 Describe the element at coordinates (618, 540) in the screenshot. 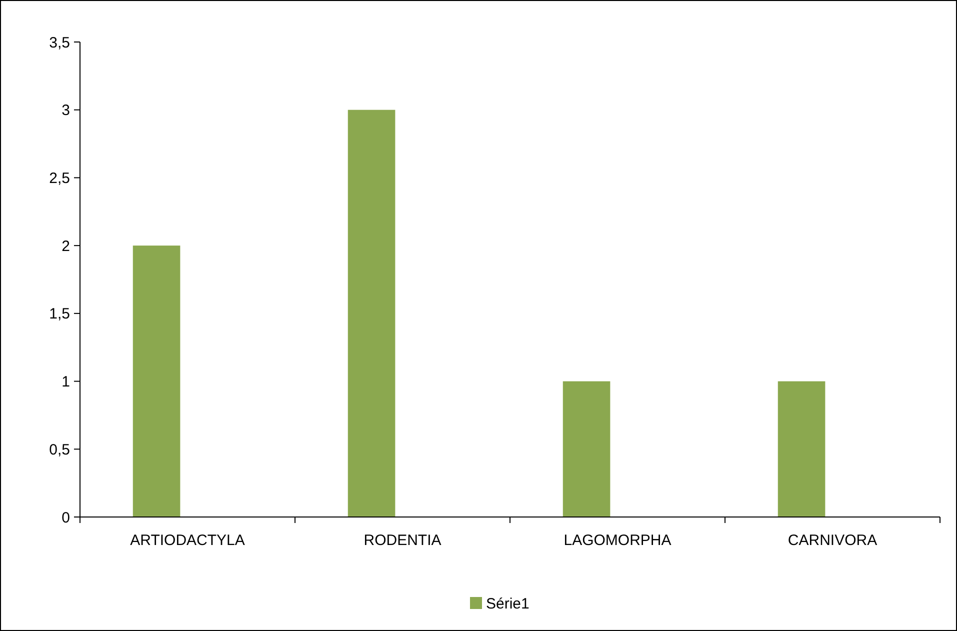

I see `x-tick-label: LAGOMORPHA` at that location.